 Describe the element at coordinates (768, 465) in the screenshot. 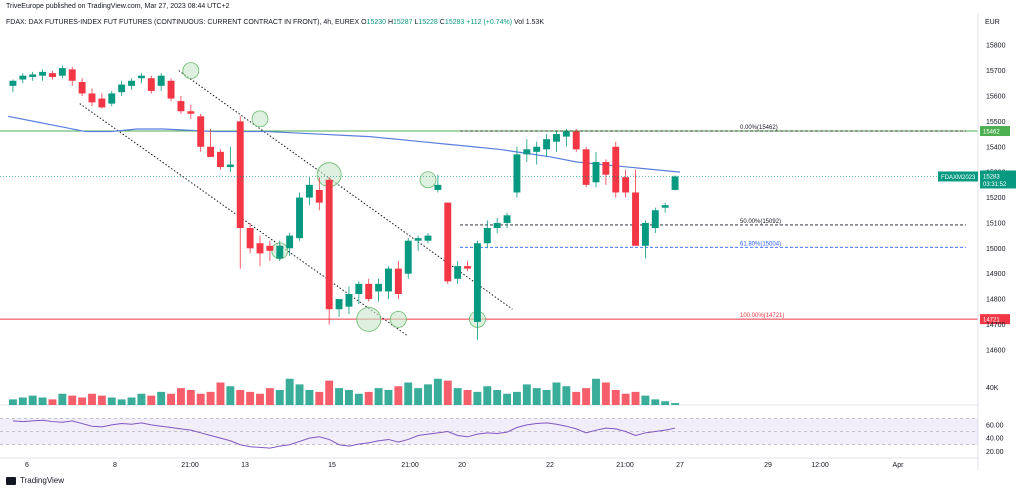

I see `time-tick-label: 29` at that location.